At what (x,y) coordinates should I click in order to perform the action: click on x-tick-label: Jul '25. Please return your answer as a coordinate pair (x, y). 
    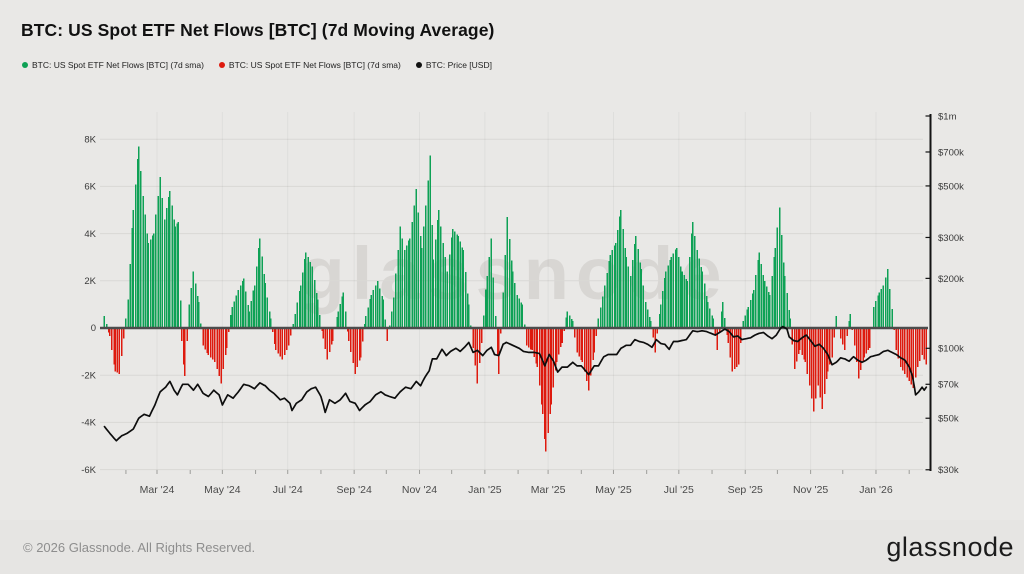
    Looking at the image, I should click on (679, 490).